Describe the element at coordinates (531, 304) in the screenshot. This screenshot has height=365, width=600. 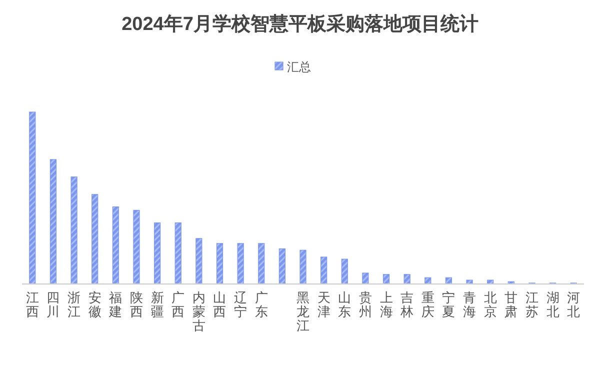
I see `x-tick-label: 江苏` at that location.